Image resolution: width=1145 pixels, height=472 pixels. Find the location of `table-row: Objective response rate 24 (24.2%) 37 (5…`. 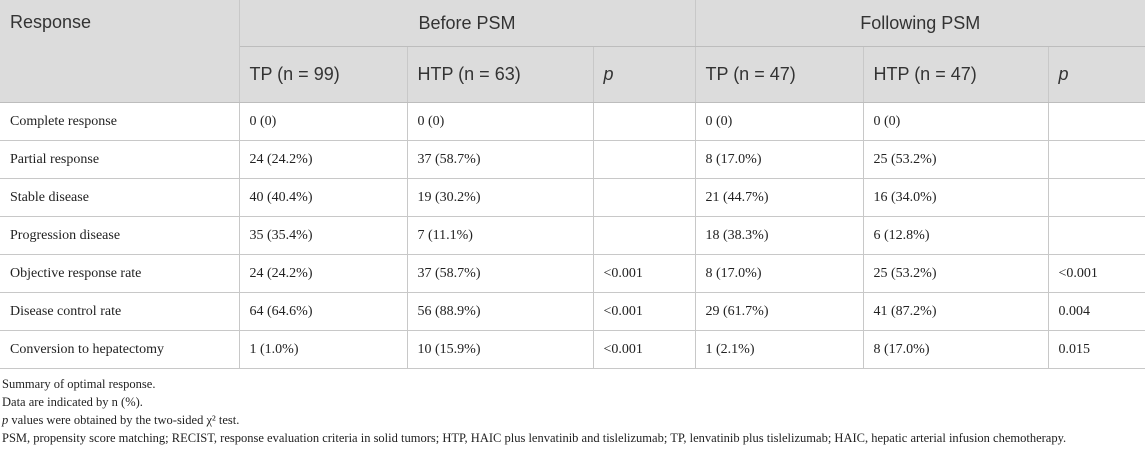

table-row: Objective response rate 24 (24.2%) 37 (5… is located at coordinates (572, 273).